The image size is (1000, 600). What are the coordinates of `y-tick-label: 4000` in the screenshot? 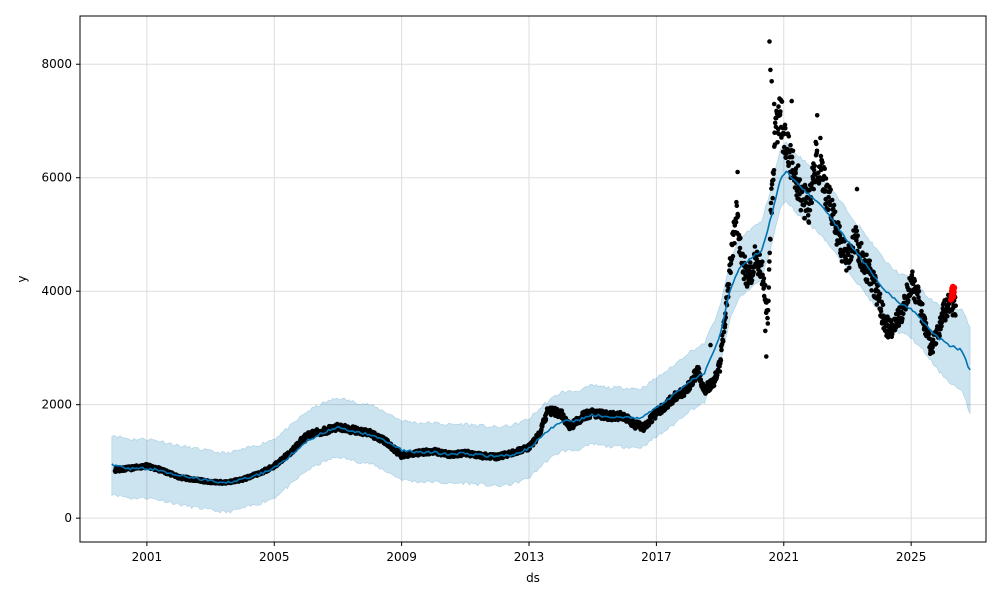 It's located at (56, 291).